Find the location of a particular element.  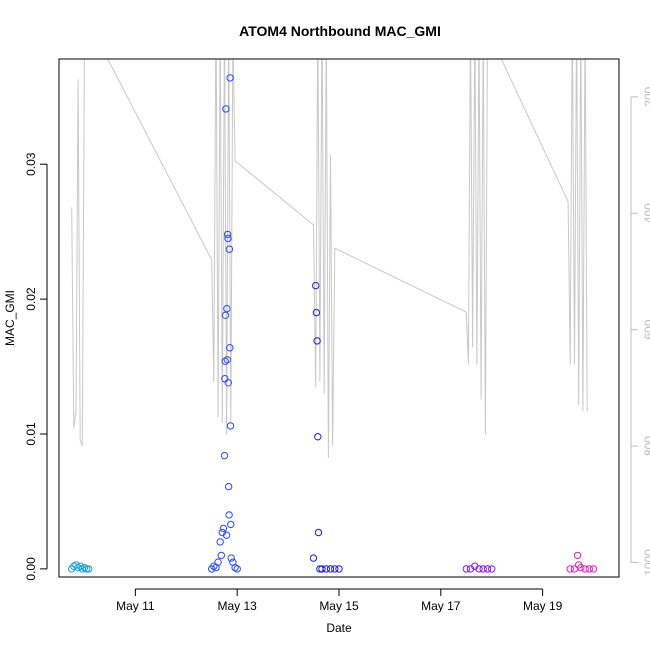

x-tick-label: May 15 is located at coordinates (339, 606).